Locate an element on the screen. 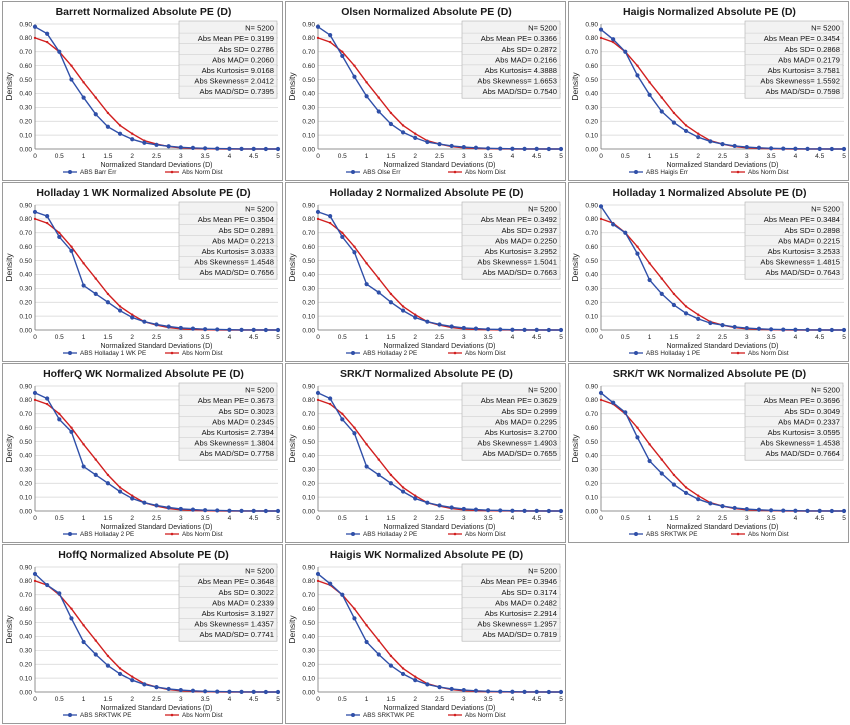 This screenshot has height=725, width=850. stats-line: Abs MAD/SD= 0.7758 is located at coordinates (237, 453).